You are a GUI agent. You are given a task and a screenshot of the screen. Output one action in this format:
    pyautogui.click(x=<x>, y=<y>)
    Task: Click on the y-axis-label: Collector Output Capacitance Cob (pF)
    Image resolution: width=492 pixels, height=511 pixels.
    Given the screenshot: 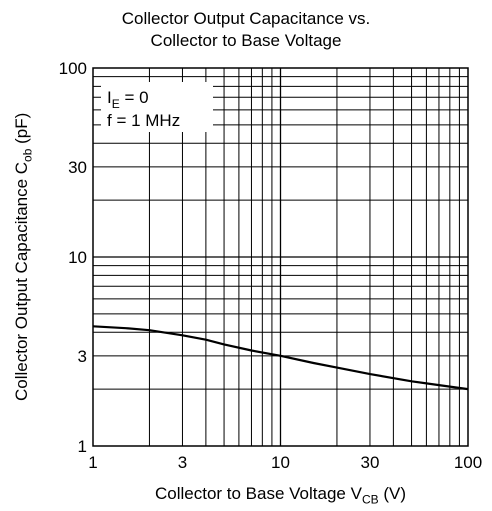 What is the action you would take?
    pyautogui.click(x=23, y=257)
    